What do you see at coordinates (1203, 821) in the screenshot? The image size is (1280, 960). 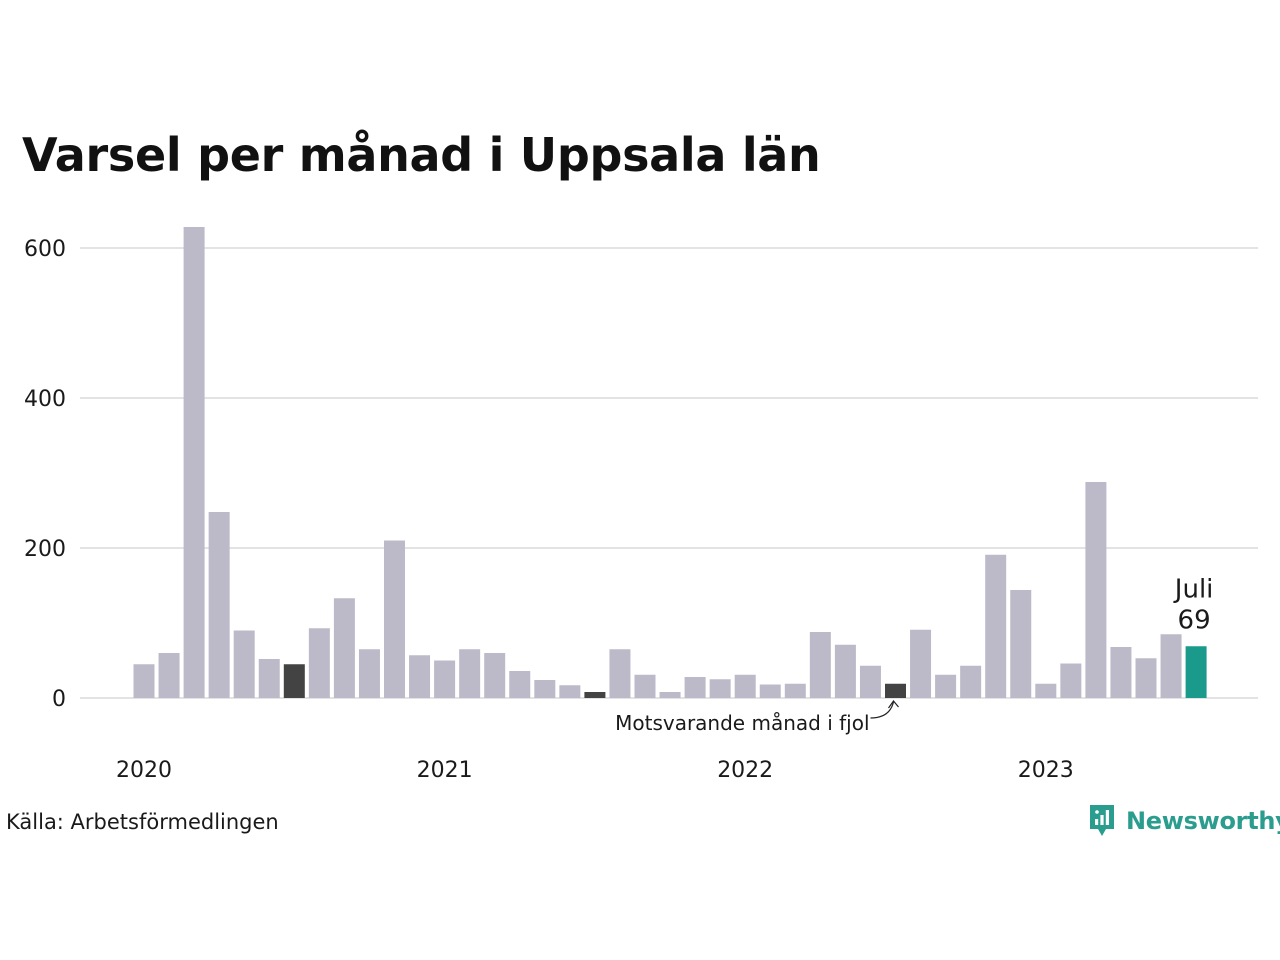 I see `brand-name: Newsworthy` at bounding box center [1203, 821].